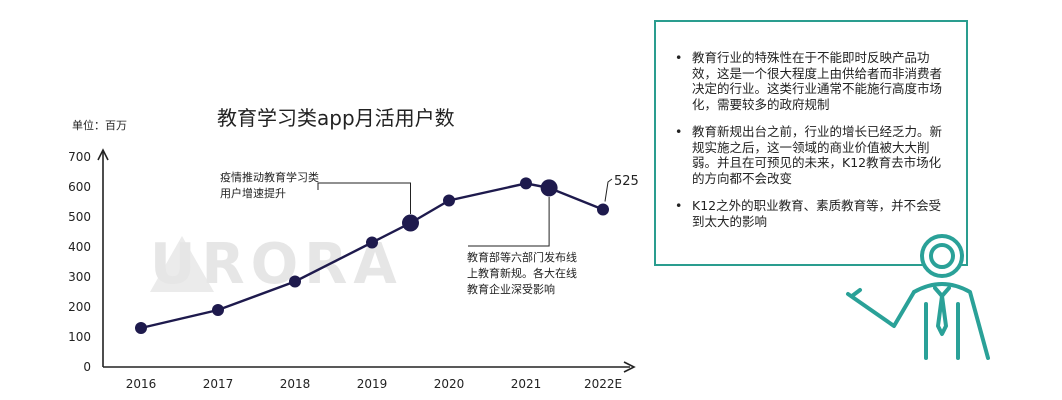  I want to click on y-tick-label: 700, so click(79, 157).